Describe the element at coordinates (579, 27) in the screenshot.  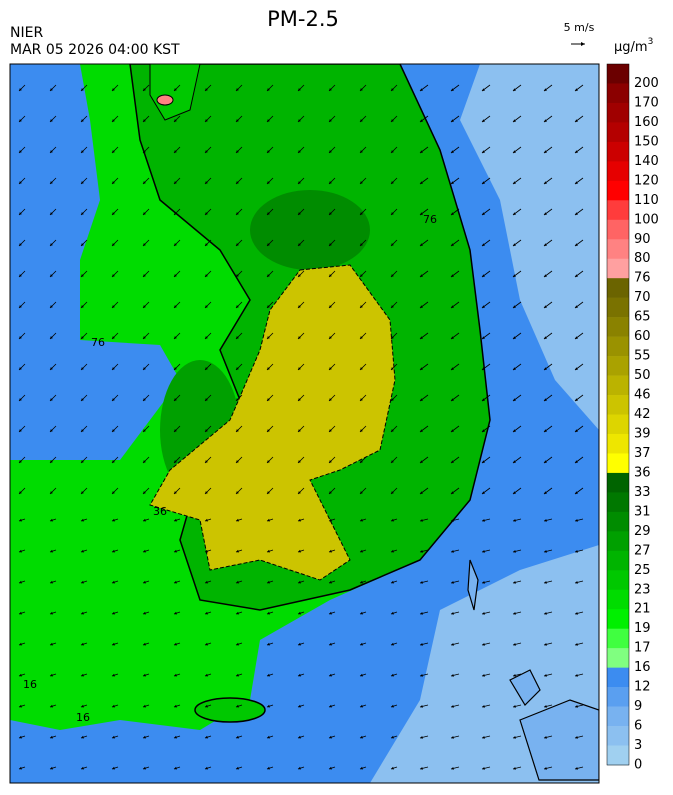
I see `wind-scale-label: 5 m/s` at that location.